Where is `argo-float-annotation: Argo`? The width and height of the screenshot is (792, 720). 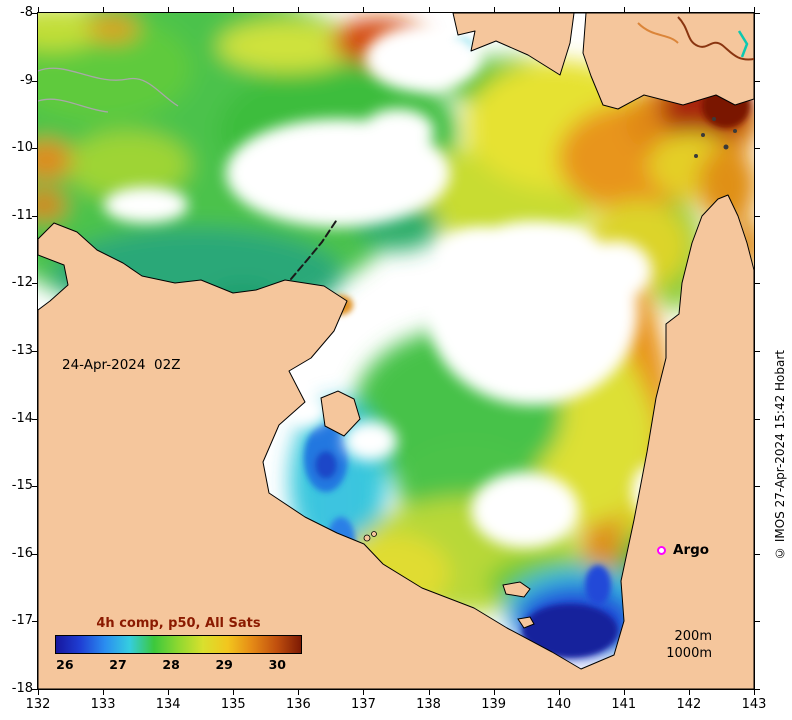
argo-float-annotation: Argo is located at coordinates (683, 550).